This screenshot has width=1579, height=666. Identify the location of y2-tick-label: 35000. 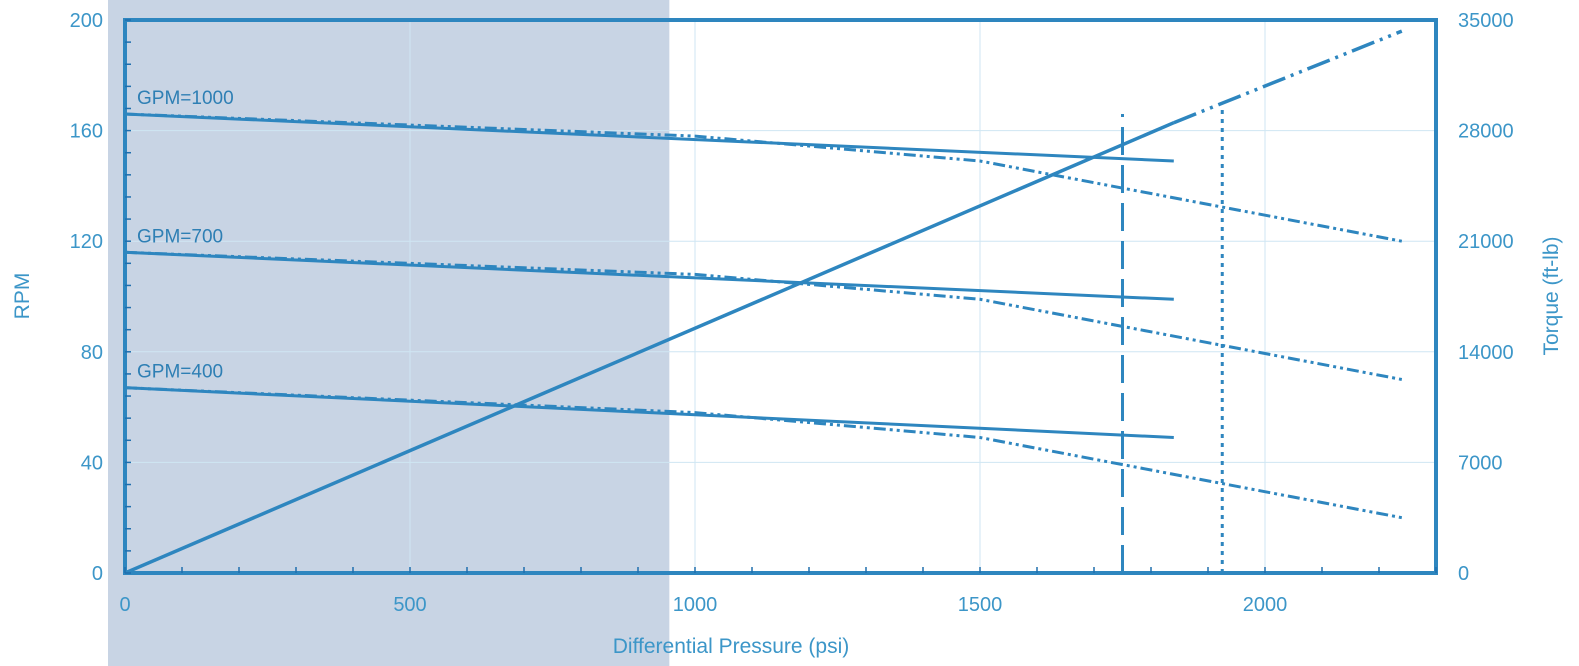
(1486, 21).